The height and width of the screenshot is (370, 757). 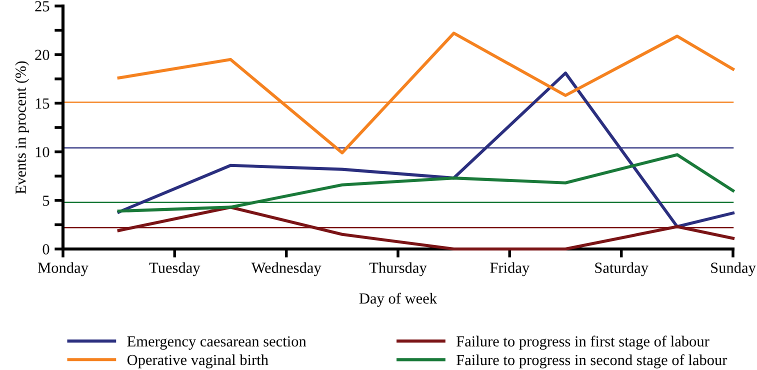 I want to click on legend-label: Emergency caesarean section, so click(x=216, y=343).